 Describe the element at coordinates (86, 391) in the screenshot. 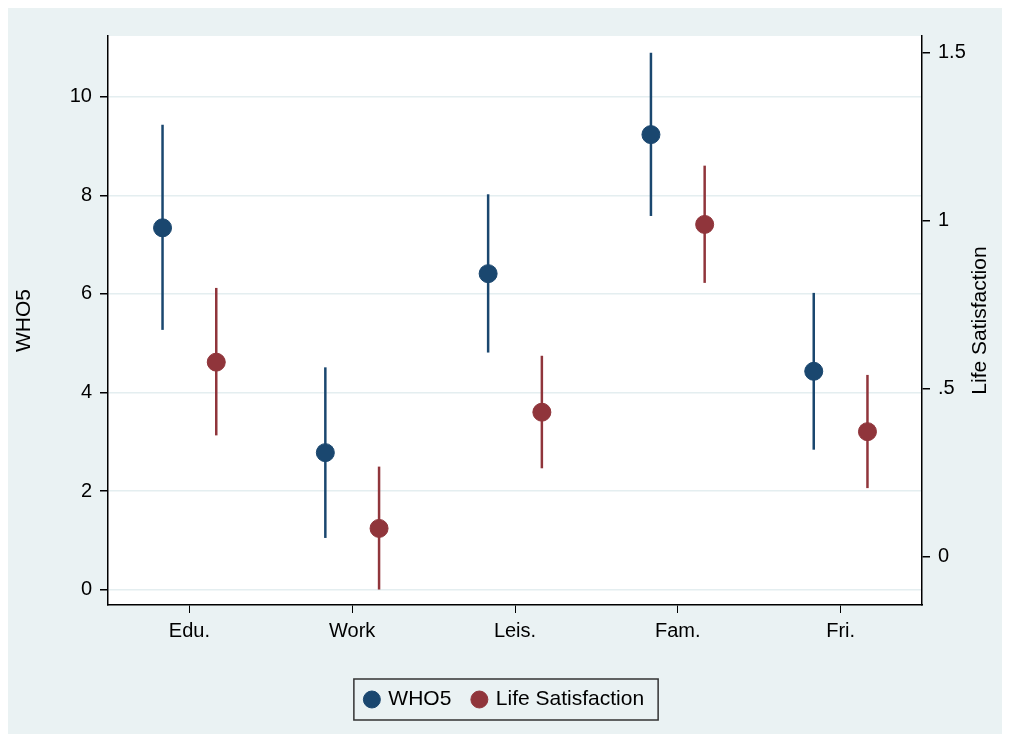

I see `y-tick-label: 4` at that location.